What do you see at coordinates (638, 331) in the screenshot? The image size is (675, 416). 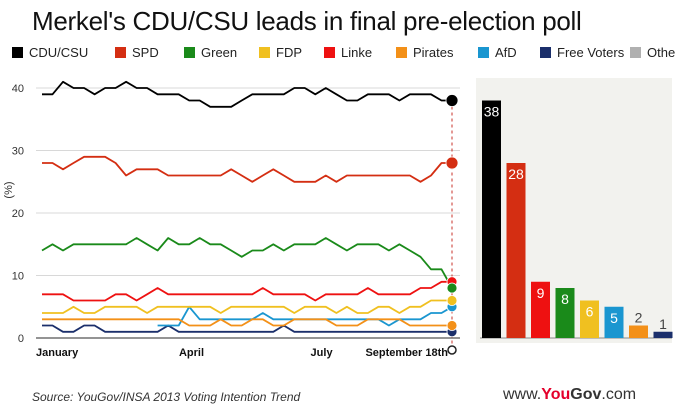 I see `bar-pirates` at bounding box center [638, 331].